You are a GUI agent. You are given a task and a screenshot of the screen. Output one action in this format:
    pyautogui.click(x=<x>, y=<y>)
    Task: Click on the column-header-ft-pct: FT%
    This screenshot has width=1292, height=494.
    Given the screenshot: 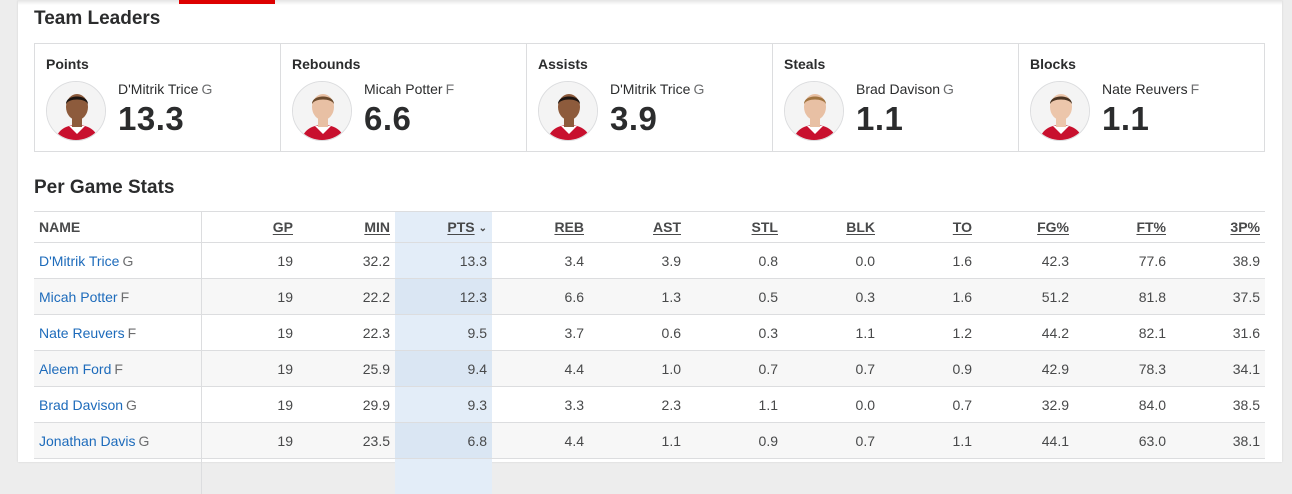 What is the action you would take?
    pyautogui.click(x=1122, y=227)
    